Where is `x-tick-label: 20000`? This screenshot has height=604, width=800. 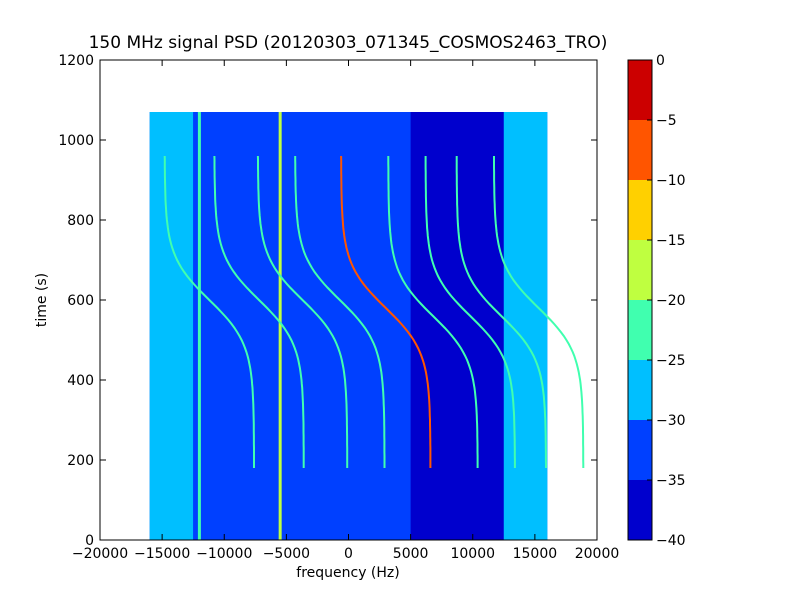 x-tick-label: 20000 is located at coordinates (597, 554).